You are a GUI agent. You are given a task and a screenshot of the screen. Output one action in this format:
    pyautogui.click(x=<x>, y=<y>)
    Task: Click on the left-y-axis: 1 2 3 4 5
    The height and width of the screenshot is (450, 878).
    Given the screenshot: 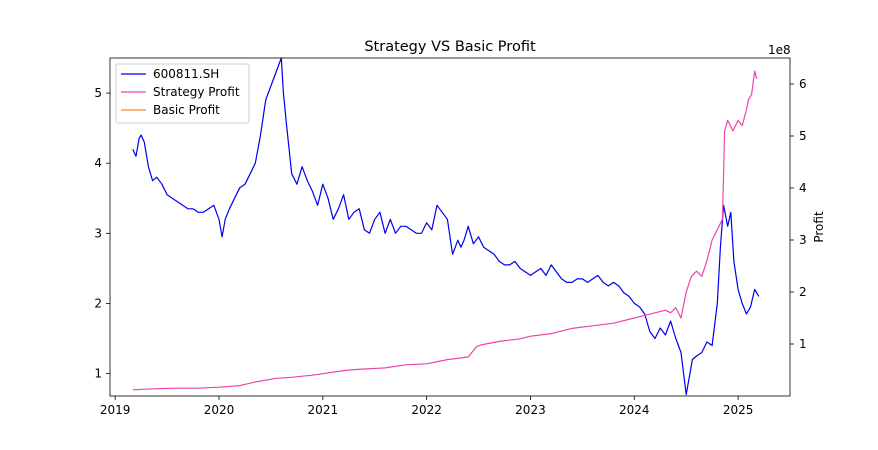 What is the action you would take?
    pyautogui.click(x=102, y=233)
    